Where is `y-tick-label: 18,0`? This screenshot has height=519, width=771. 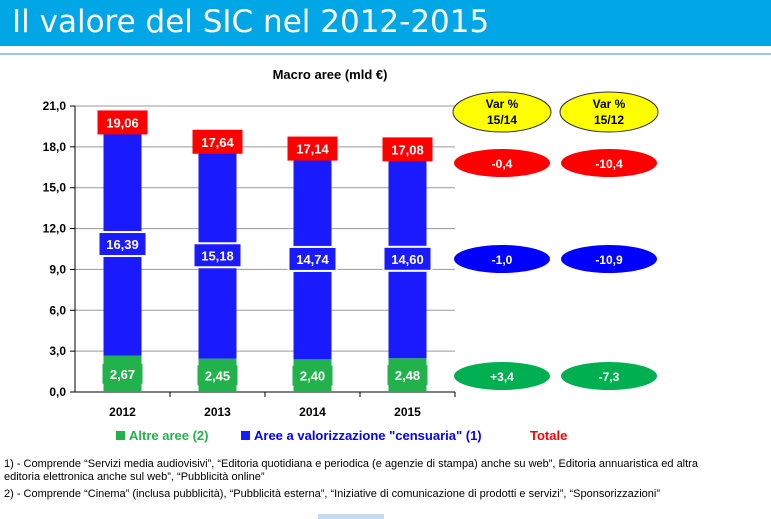 y-tick-label: 18,0 is located at coordinates (55, 147).